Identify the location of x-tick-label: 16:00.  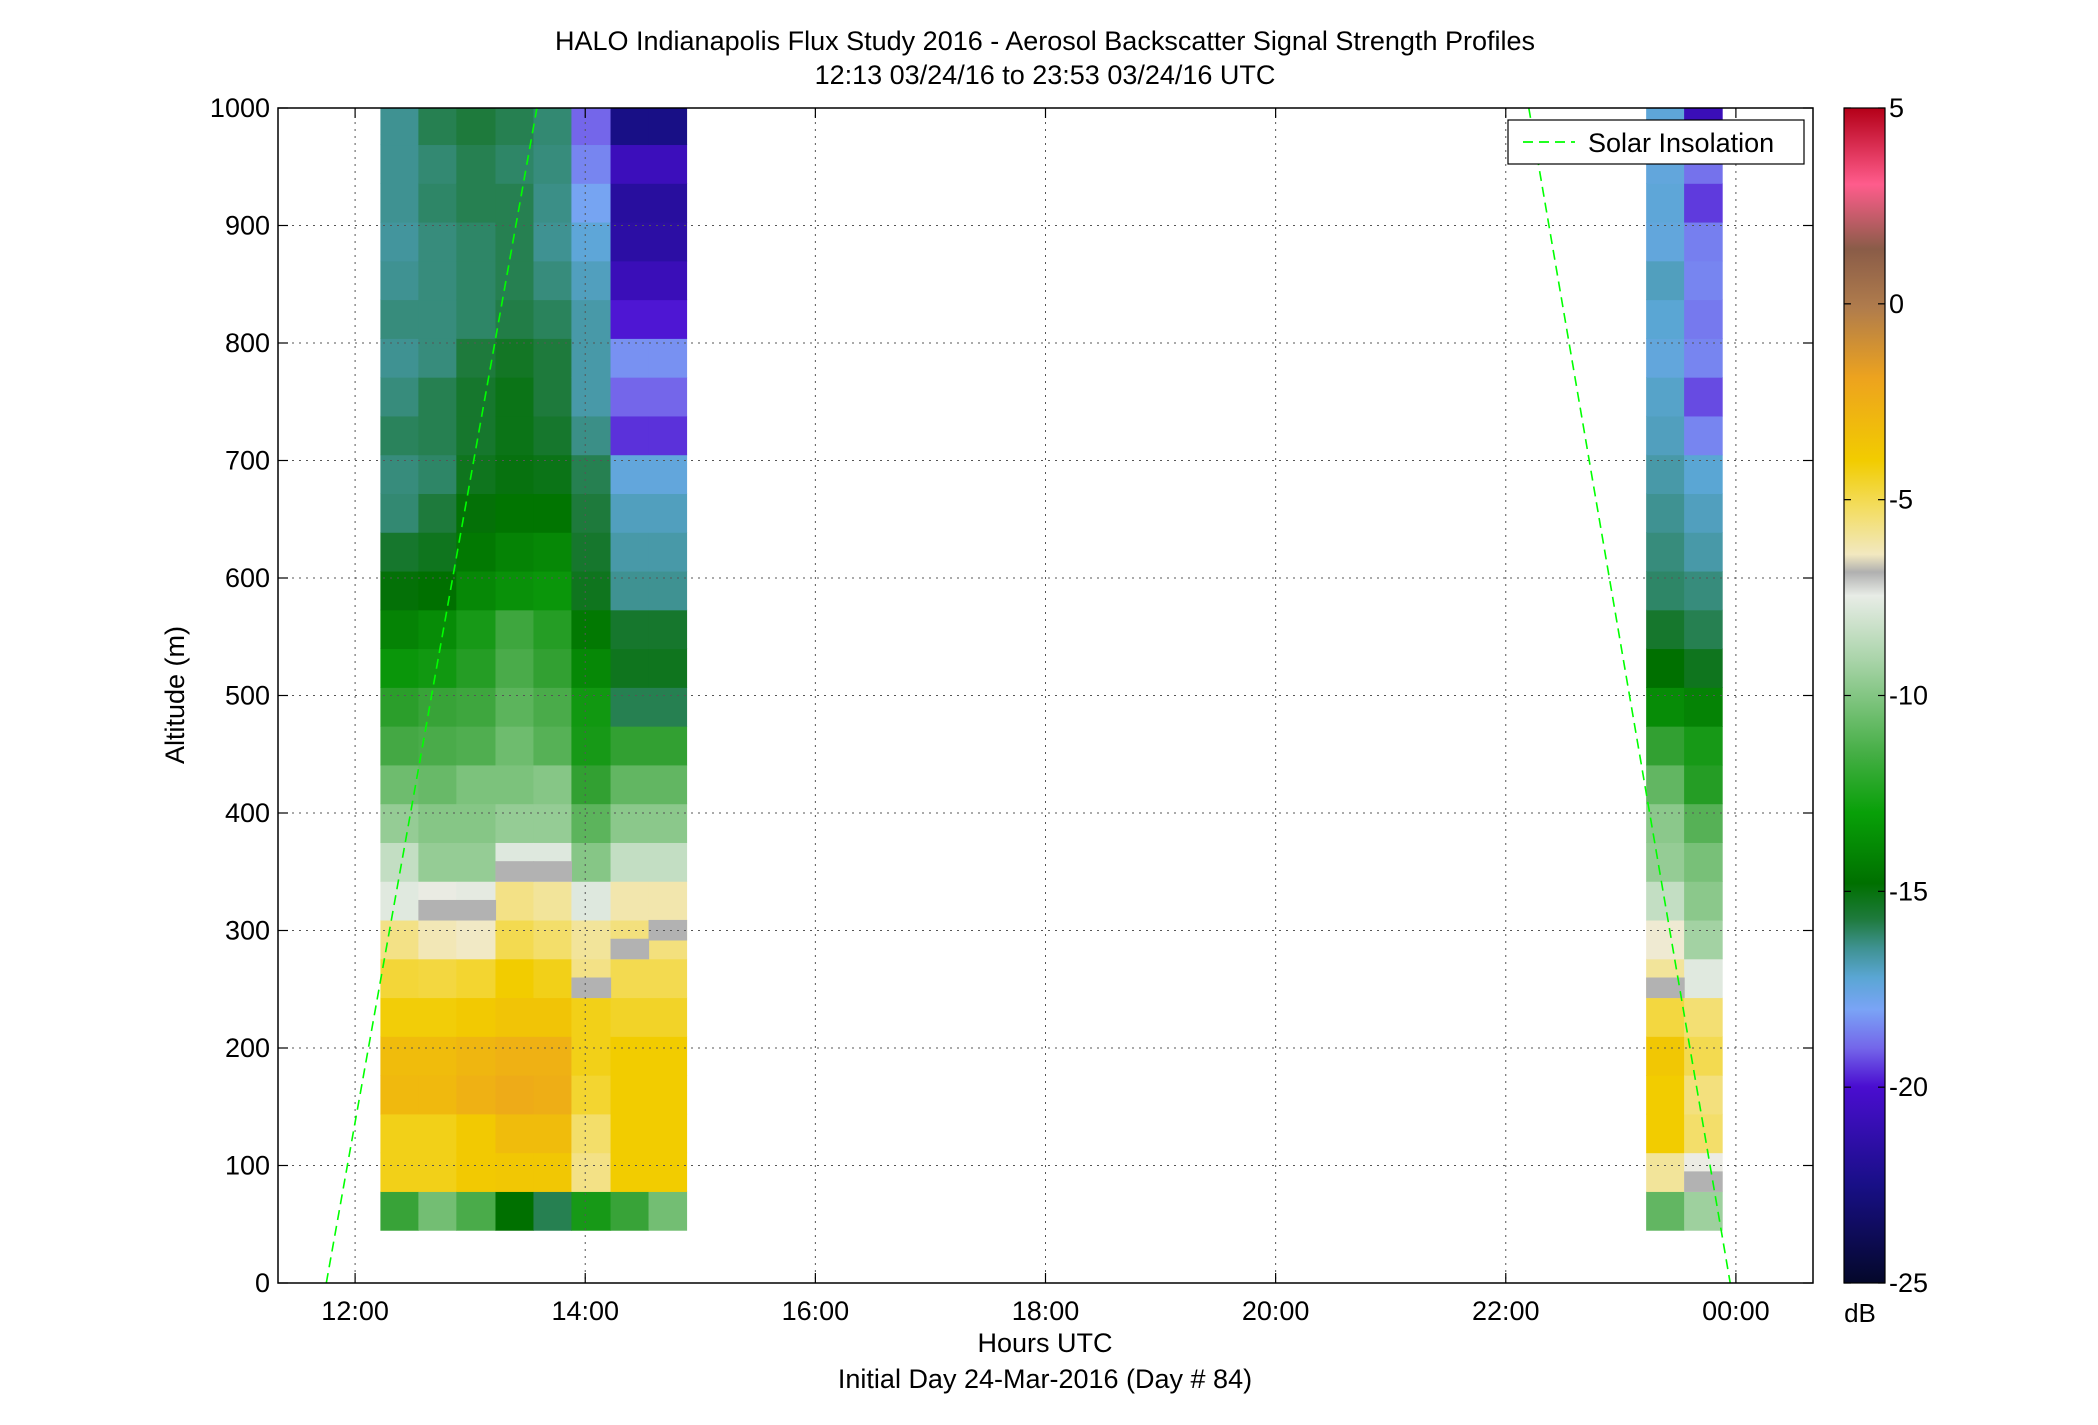
(816, 1311).